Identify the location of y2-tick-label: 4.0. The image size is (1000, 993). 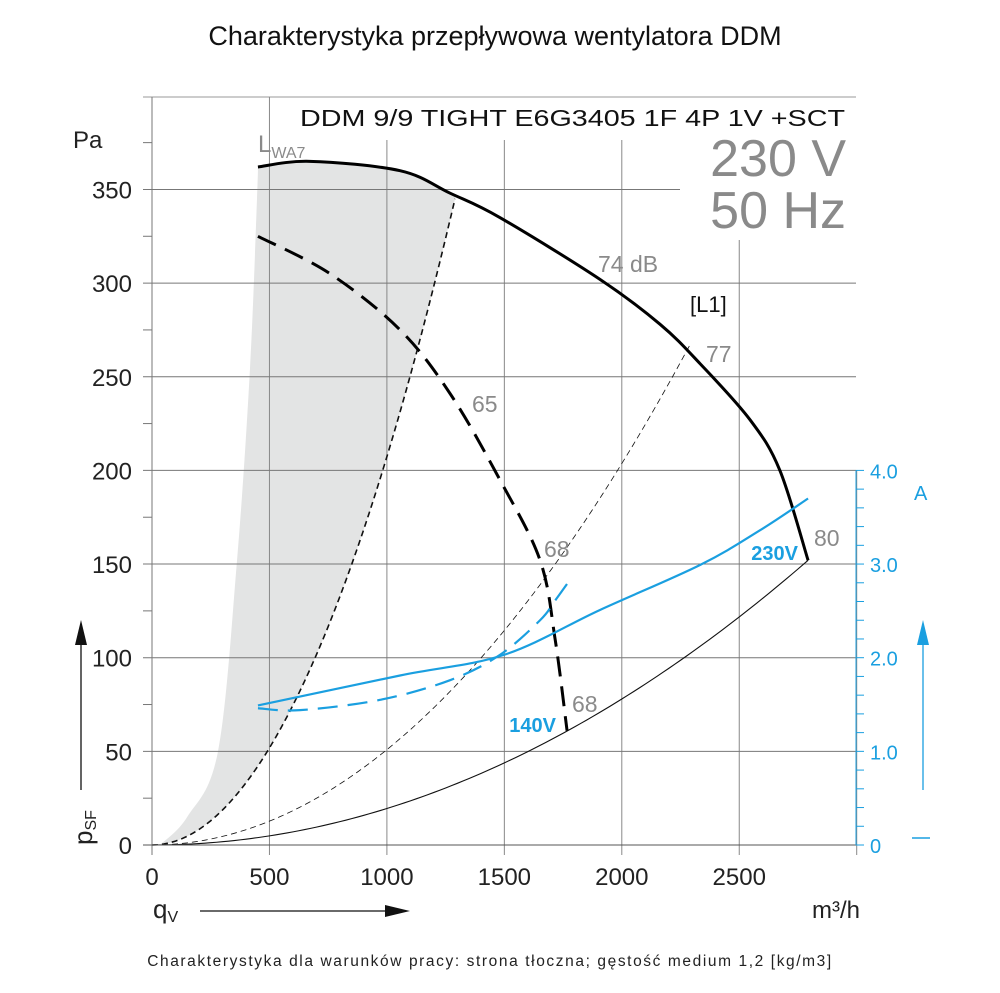
(884, 472).